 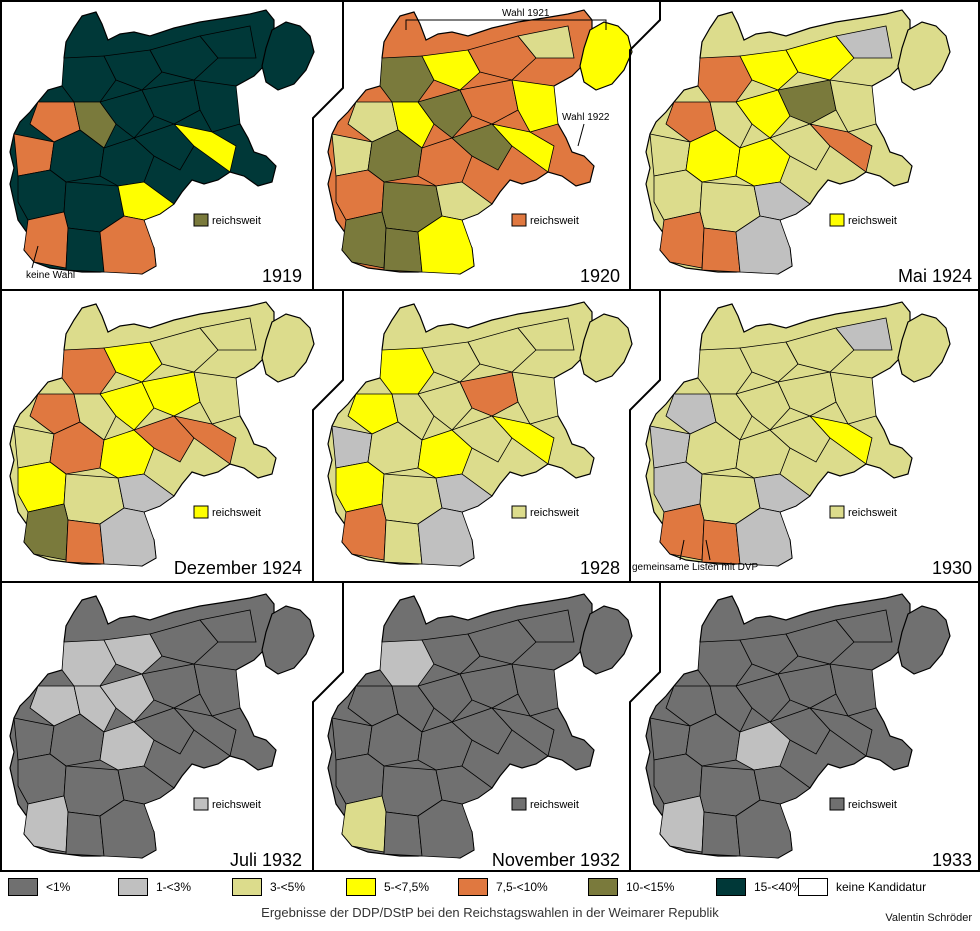 I want to click on legend-label: <1%, so click(x=58, y=887).